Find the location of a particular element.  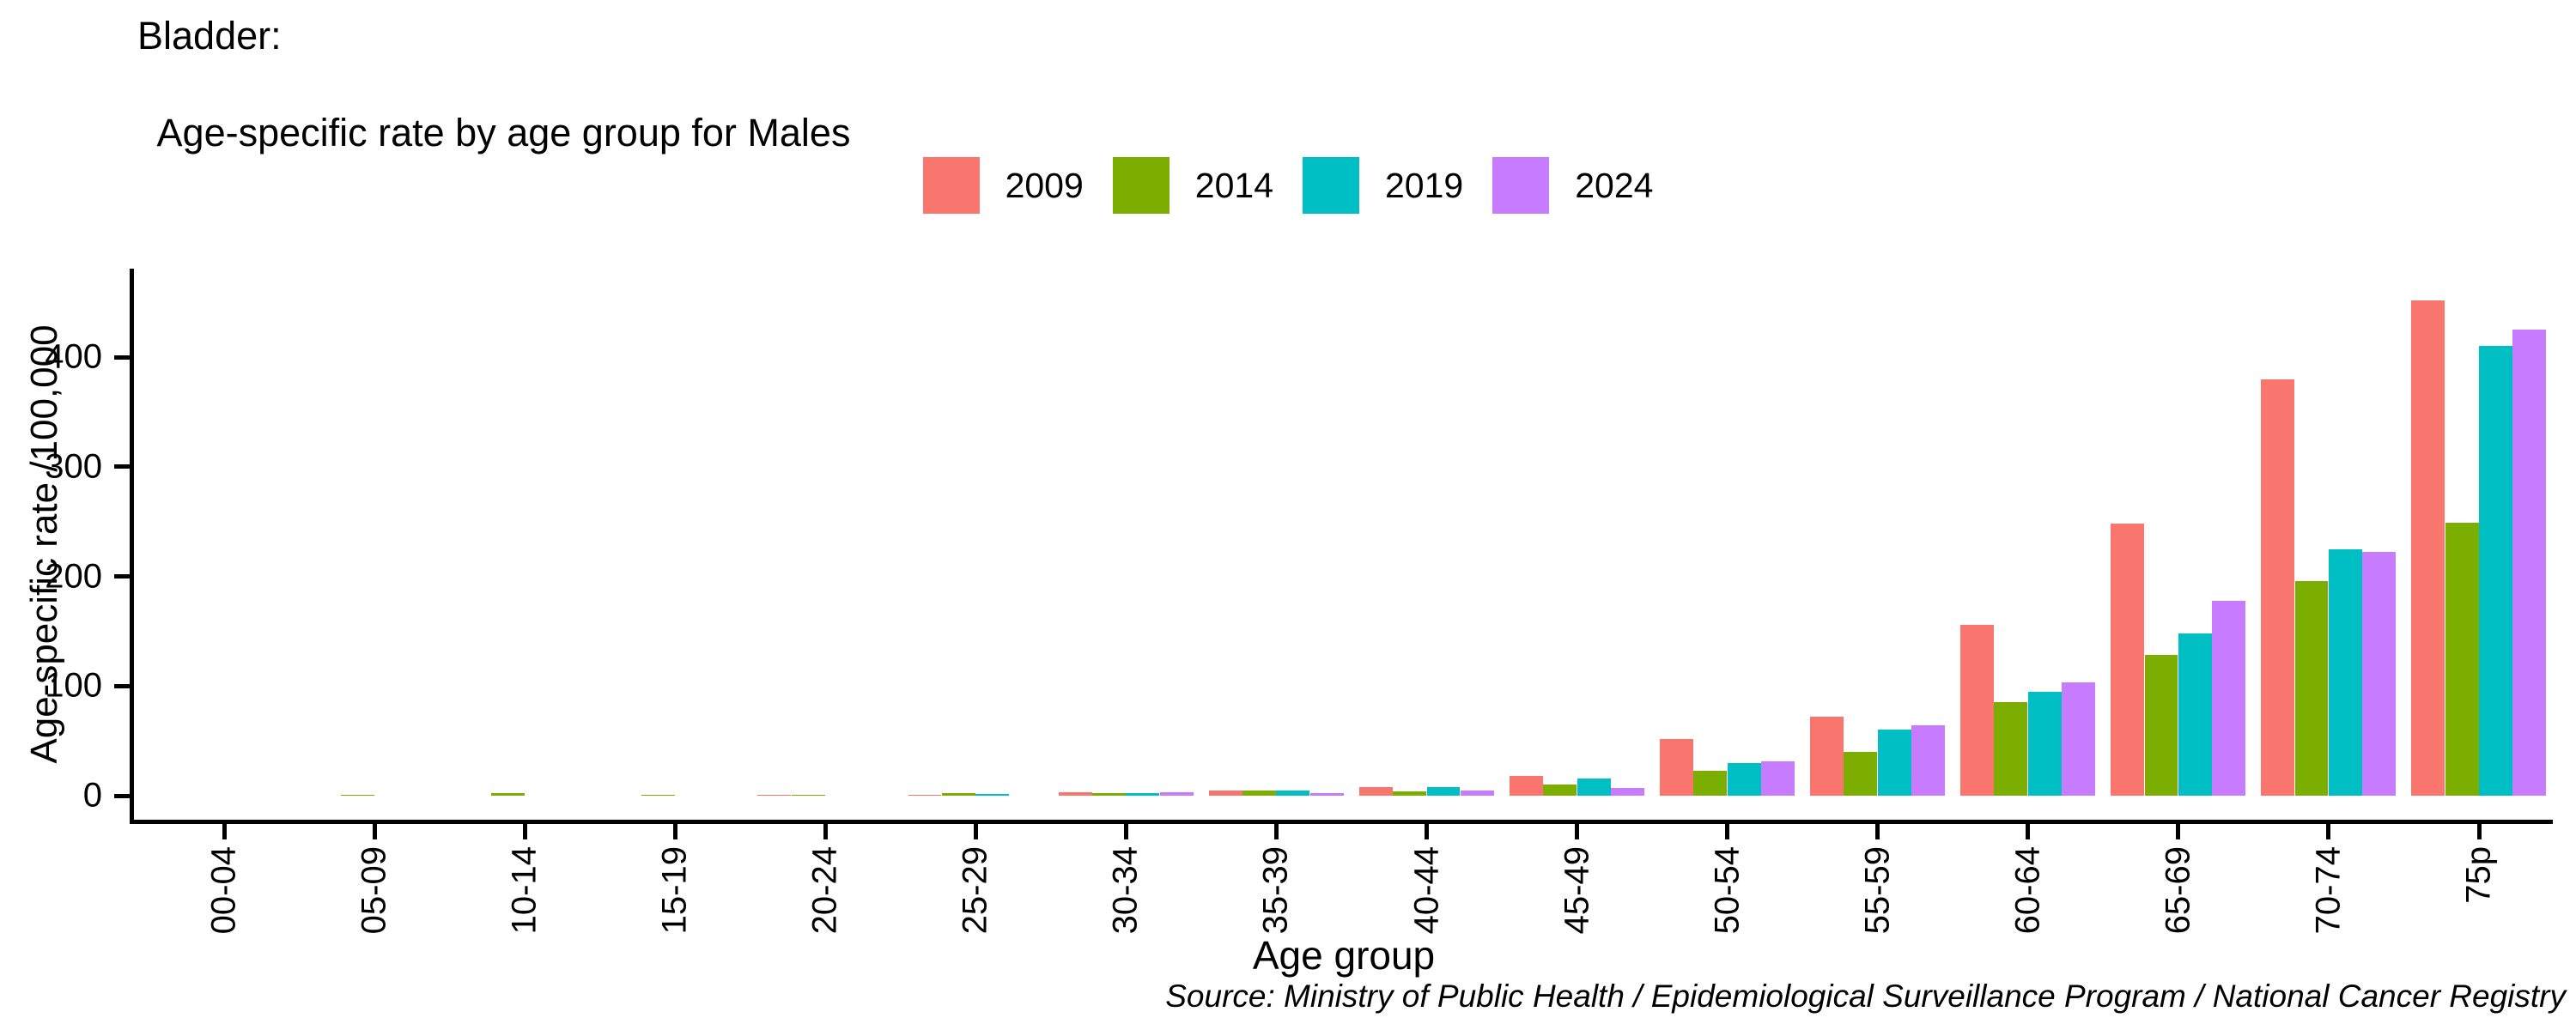

x-tick-label: 15-19 is located at coordinates (674, 890).